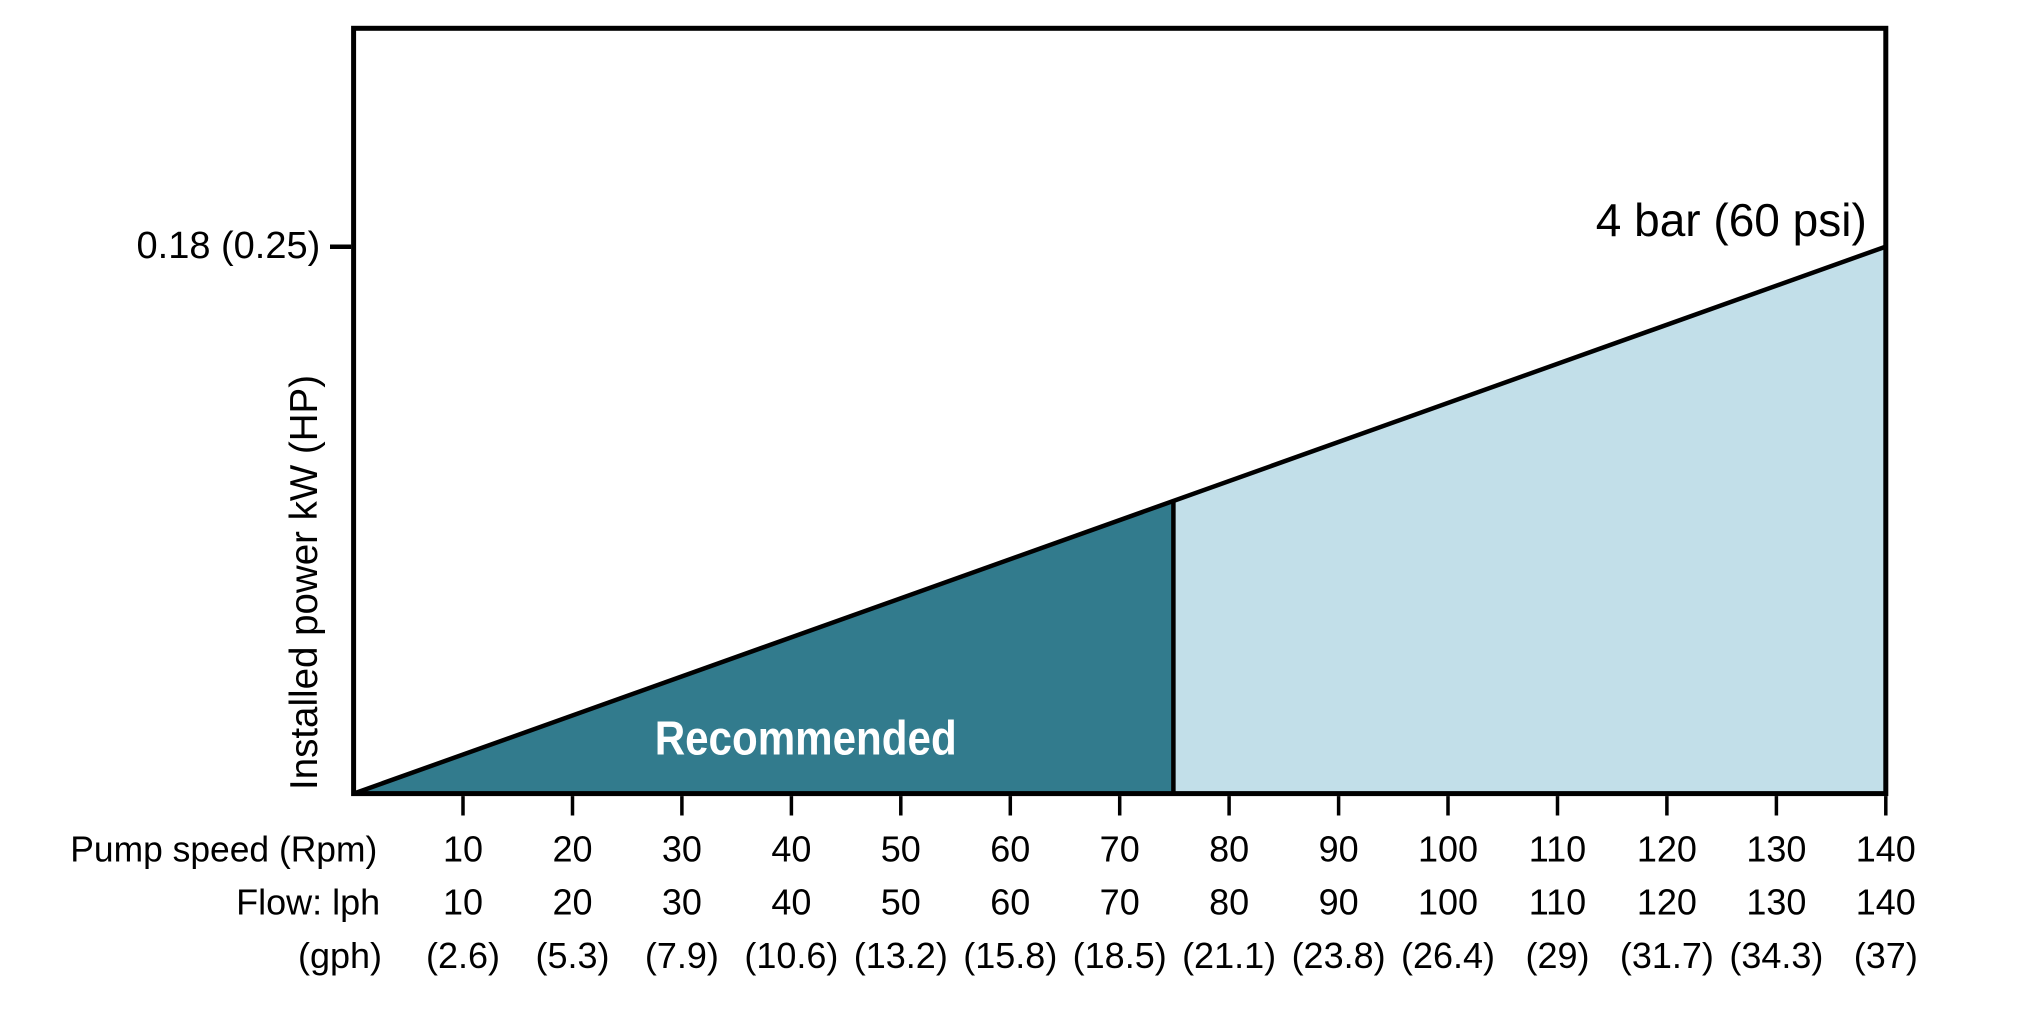 The image size is (2029, 1022). Describe the element at coordinates (1120, 955) in the screenshot. I see `svg-text: (18.5)` at that location.